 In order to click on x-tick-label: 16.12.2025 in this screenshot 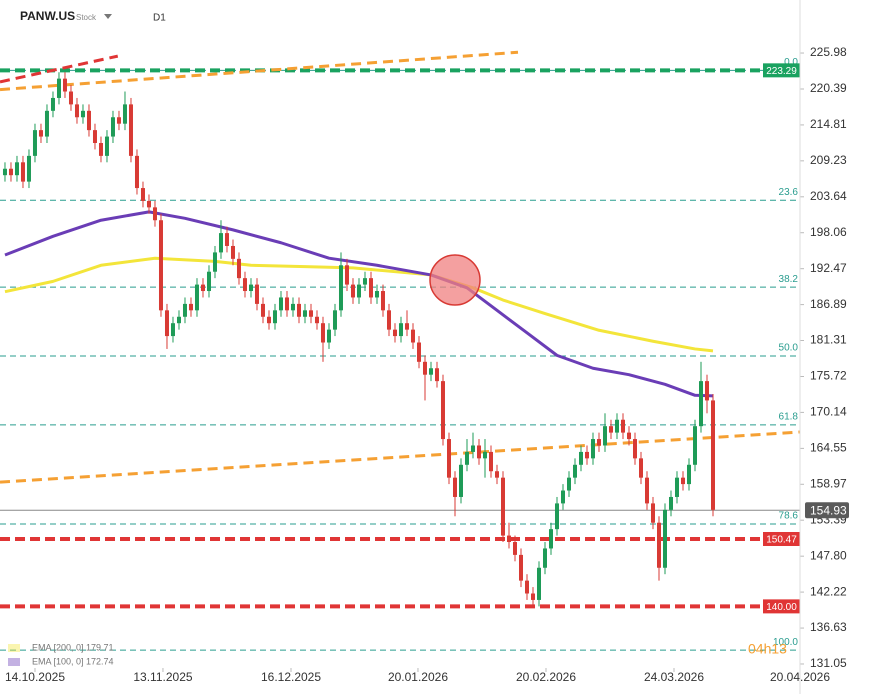, I will do `click(291, 677)`.